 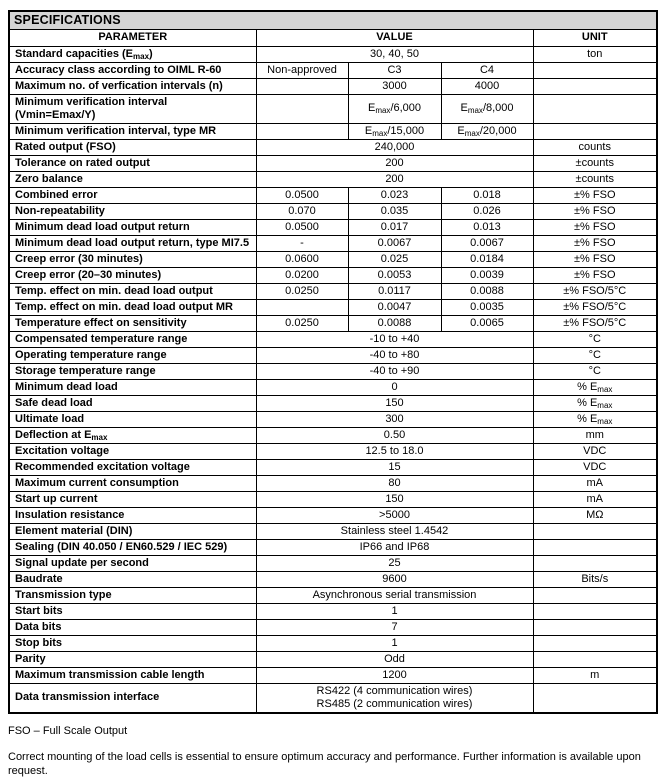 I want to click on unit-cell: m, so click(x=595, y=675).